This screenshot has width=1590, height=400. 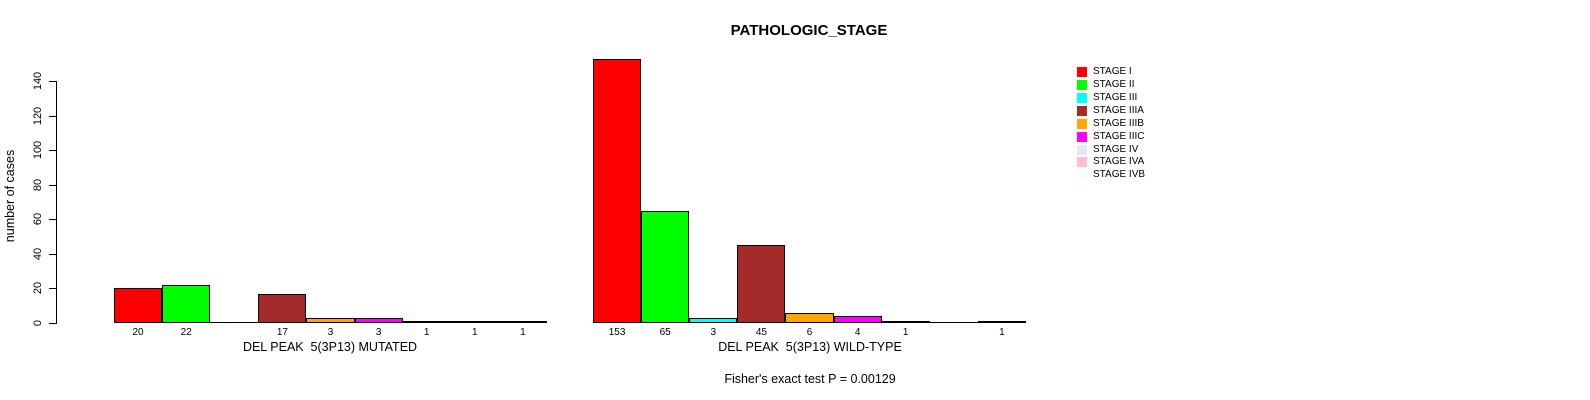 I want to click on legend-label: STAGE IVA, so click(x=1119, y=162).